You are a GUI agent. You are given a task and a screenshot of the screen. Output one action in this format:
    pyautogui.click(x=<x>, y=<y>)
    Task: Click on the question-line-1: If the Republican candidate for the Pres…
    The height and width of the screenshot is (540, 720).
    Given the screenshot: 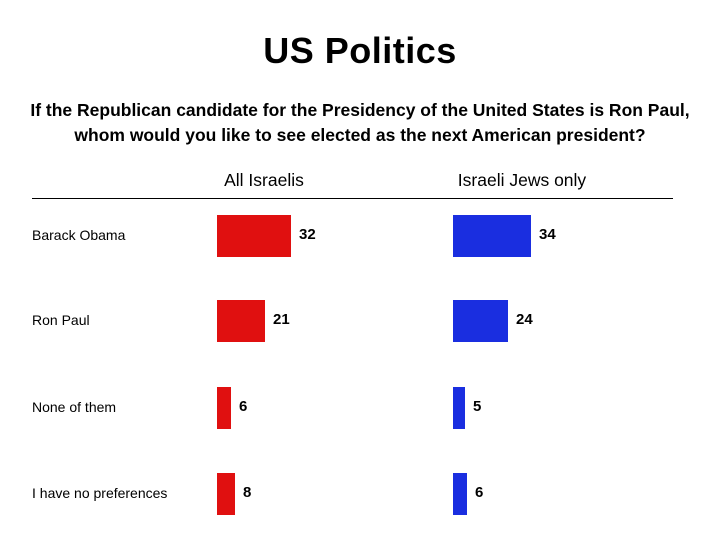 What is the action you would take?
    pyautogui.click(x=360, y=110)
    